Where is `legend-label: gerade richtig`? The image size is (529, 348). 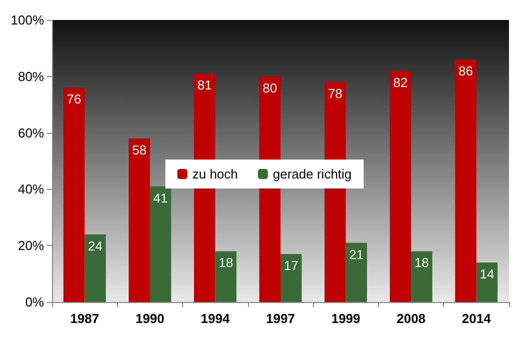 legend-label: gerade richtig is located at coordinates (312, 174).